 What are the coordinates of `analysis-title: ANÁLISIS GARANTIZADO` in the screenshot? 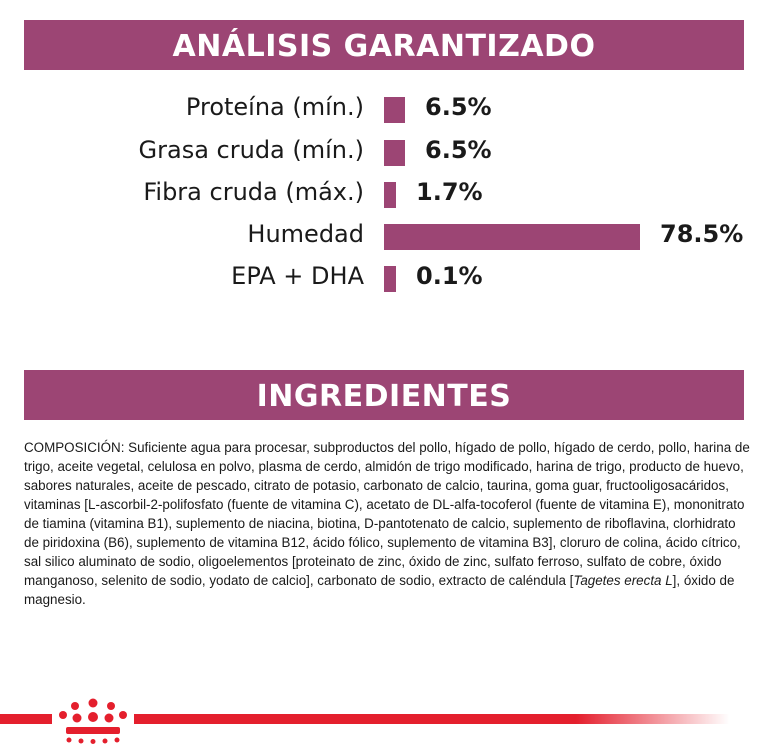 It's located at (384, 45).